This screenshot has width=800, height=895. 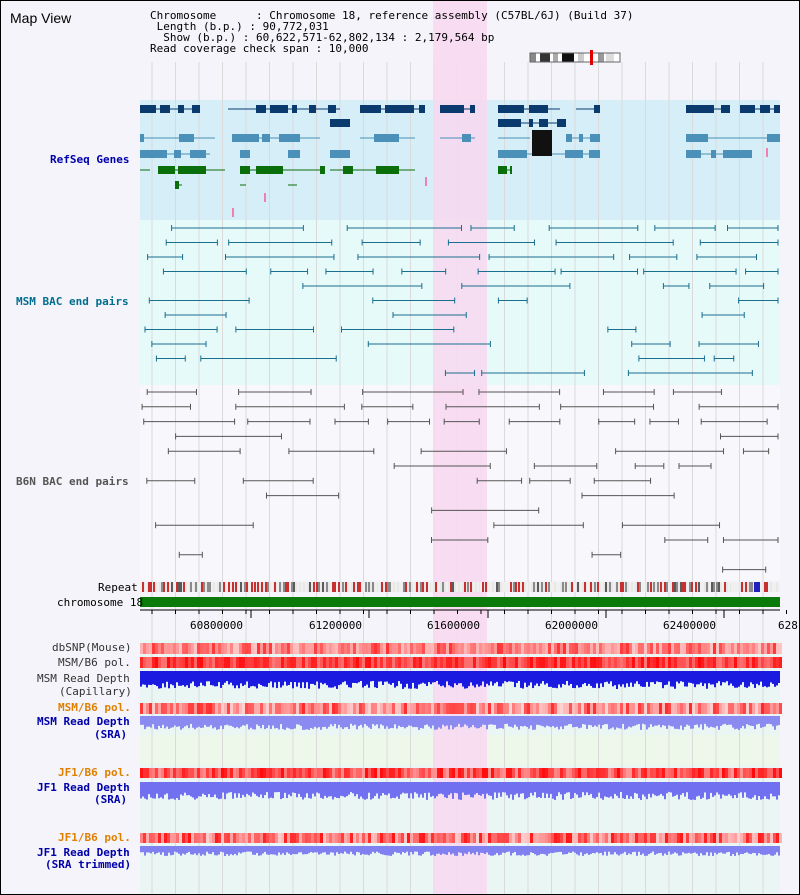 What do you see at coordinates (83, 678) in the screenshot?
I see `msm-depth-cap-label-1: MSM Read Depth` at bounding box center [83, 678].